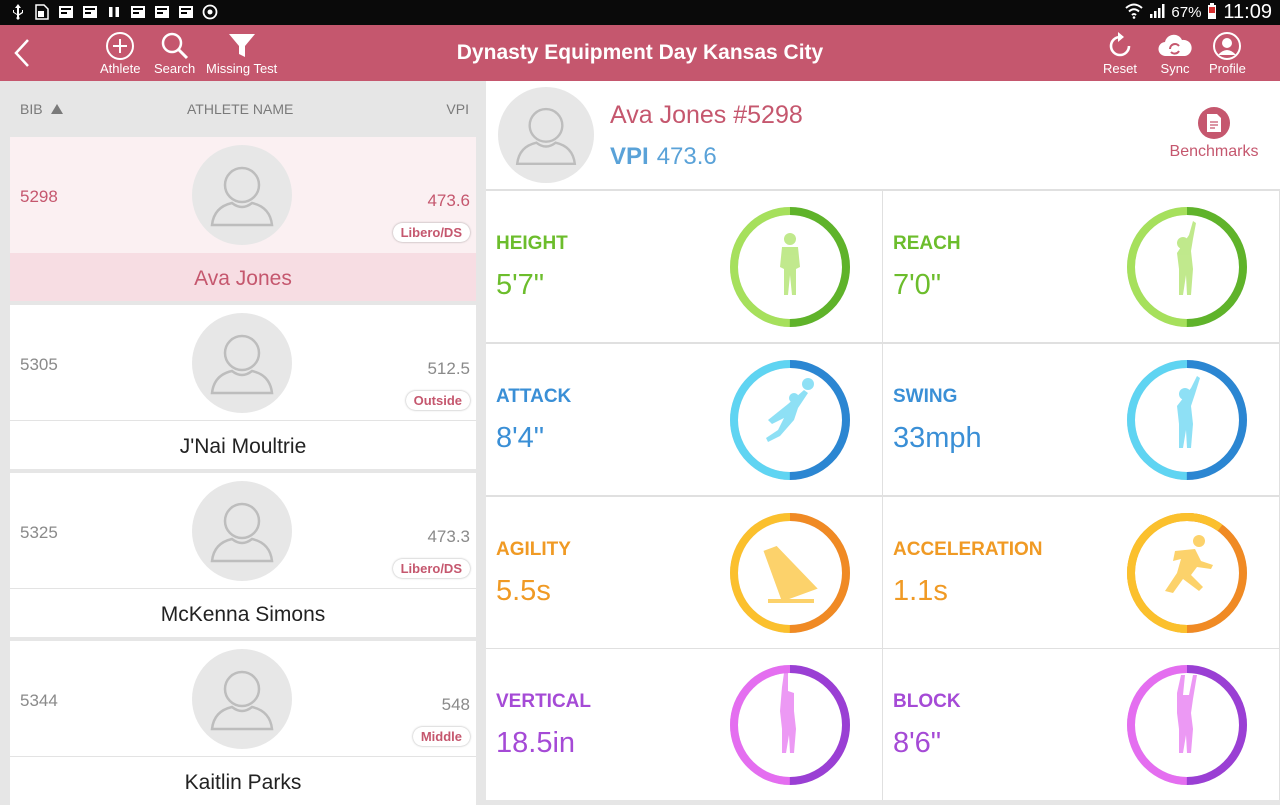 This screenshot has height=805, width=1280. I want to click on reaching-athlete-icon, so click(1186, 258).